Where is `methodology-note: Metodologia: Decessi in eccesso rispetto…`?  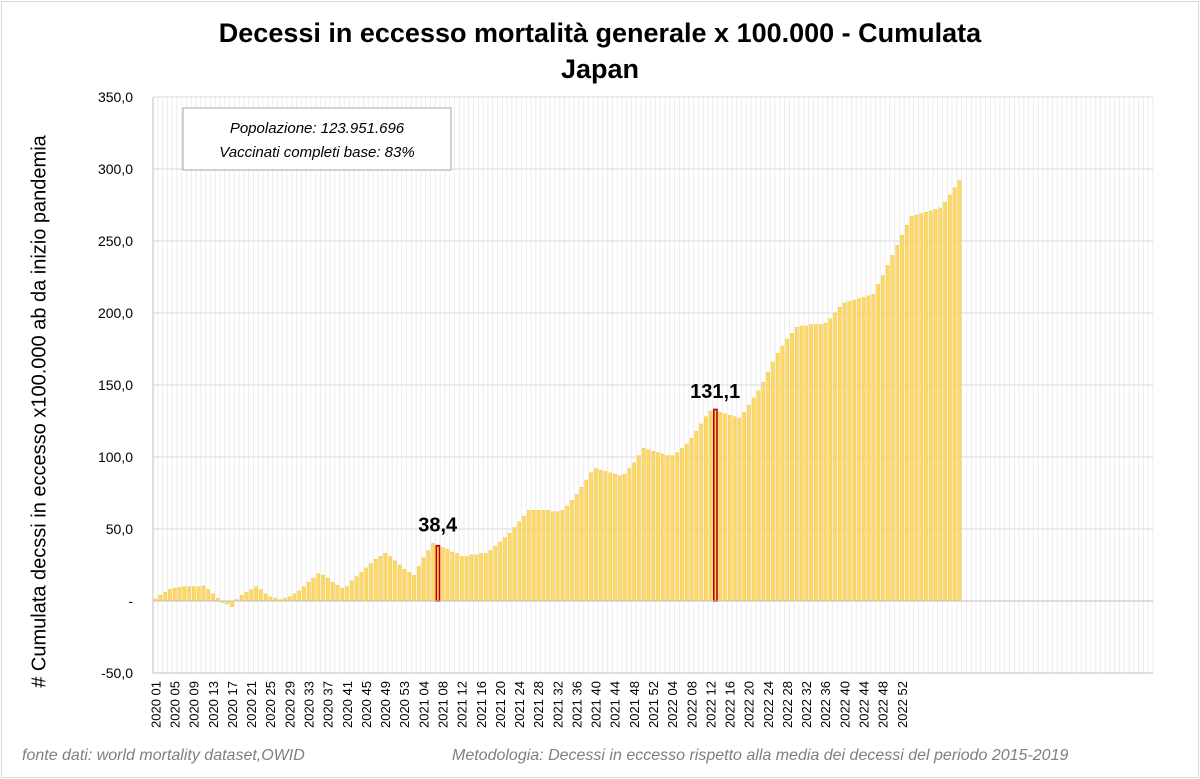 methodology-note: Metodologia: Decessi in eccesso rispetto… is located at coordinates (760, 755).